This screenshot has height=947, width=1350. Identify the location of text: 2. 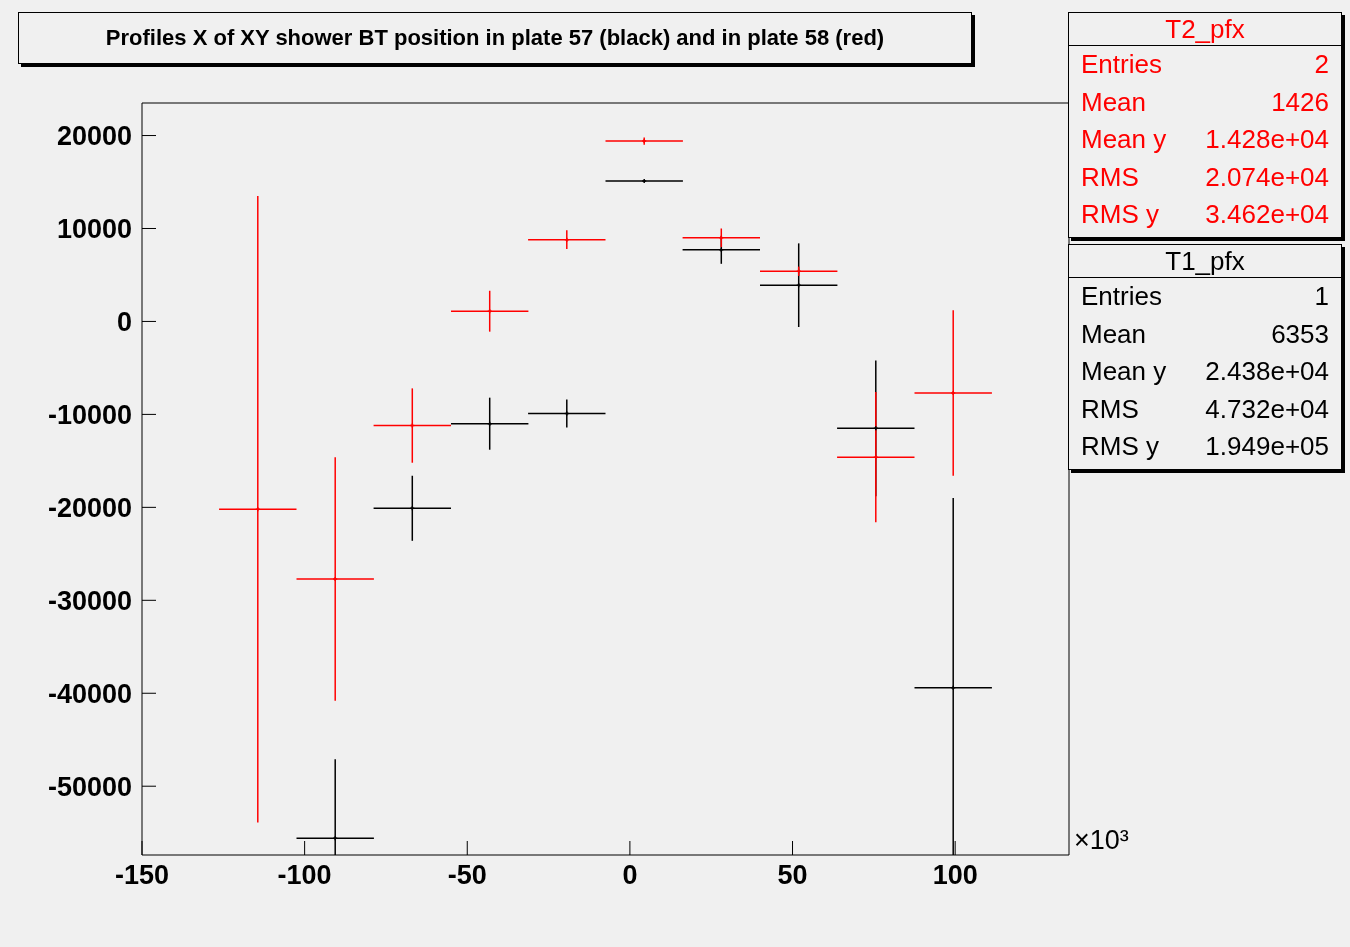
(1321, 64).